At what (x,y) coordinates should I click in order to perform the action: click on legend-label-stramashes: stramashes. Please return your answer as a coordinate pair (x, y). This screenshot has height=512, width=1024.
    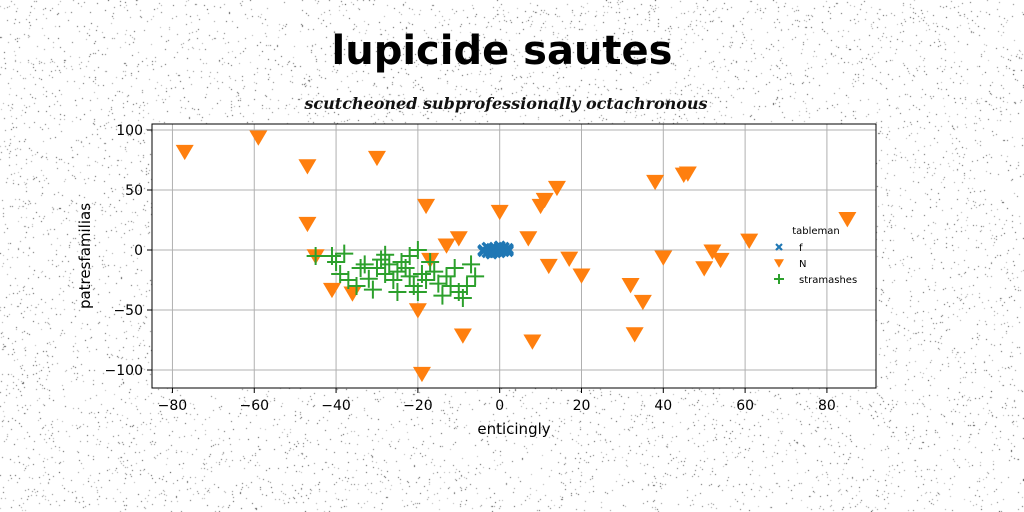
    Looking at the image, I should click on (828, 280).